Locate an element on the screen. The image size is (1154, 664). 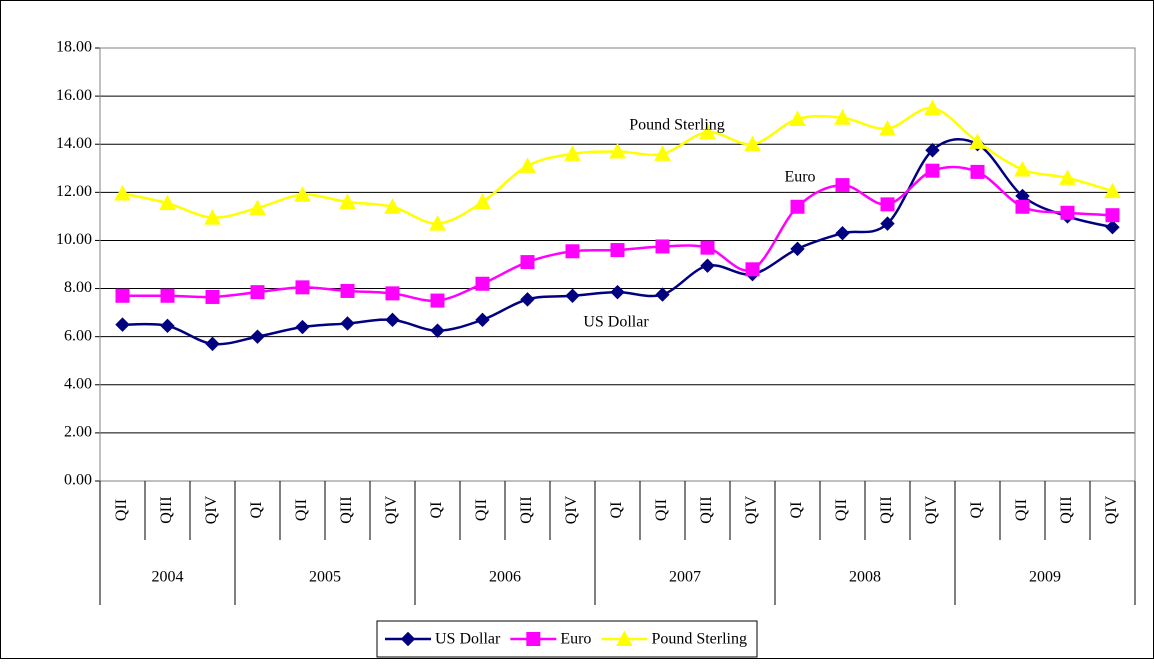
annotation: Euro is located at coordinates (799, 177).